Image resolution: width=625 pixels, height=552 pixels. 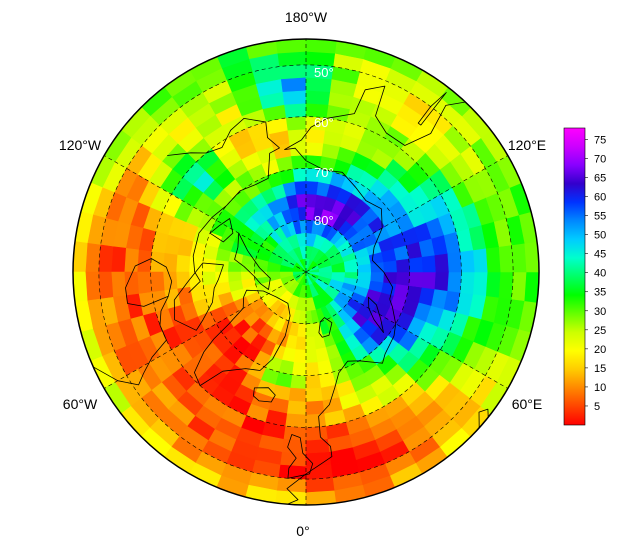 What do you see at coordinates (324, 220) in the screenshot?
I see `lat-label-80: 80°` at bounding box center [324, 220].